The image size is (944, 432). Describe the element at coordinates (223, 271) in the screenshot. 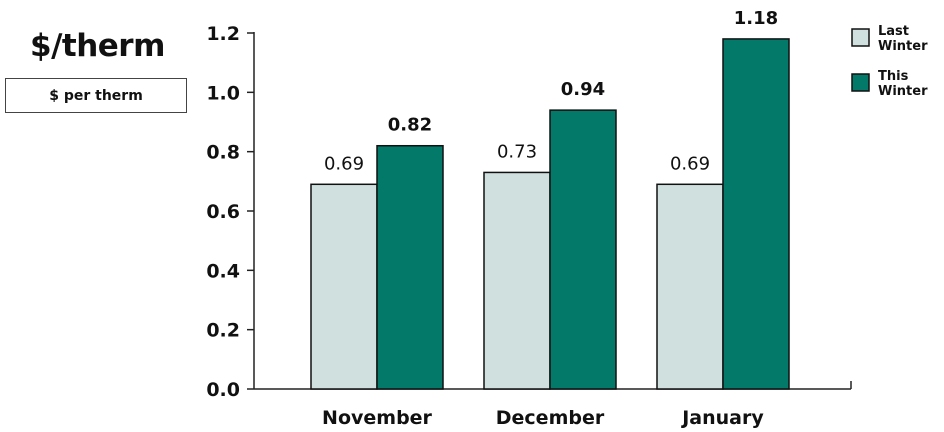

I see `y-tick-label: 0.4` at that location.